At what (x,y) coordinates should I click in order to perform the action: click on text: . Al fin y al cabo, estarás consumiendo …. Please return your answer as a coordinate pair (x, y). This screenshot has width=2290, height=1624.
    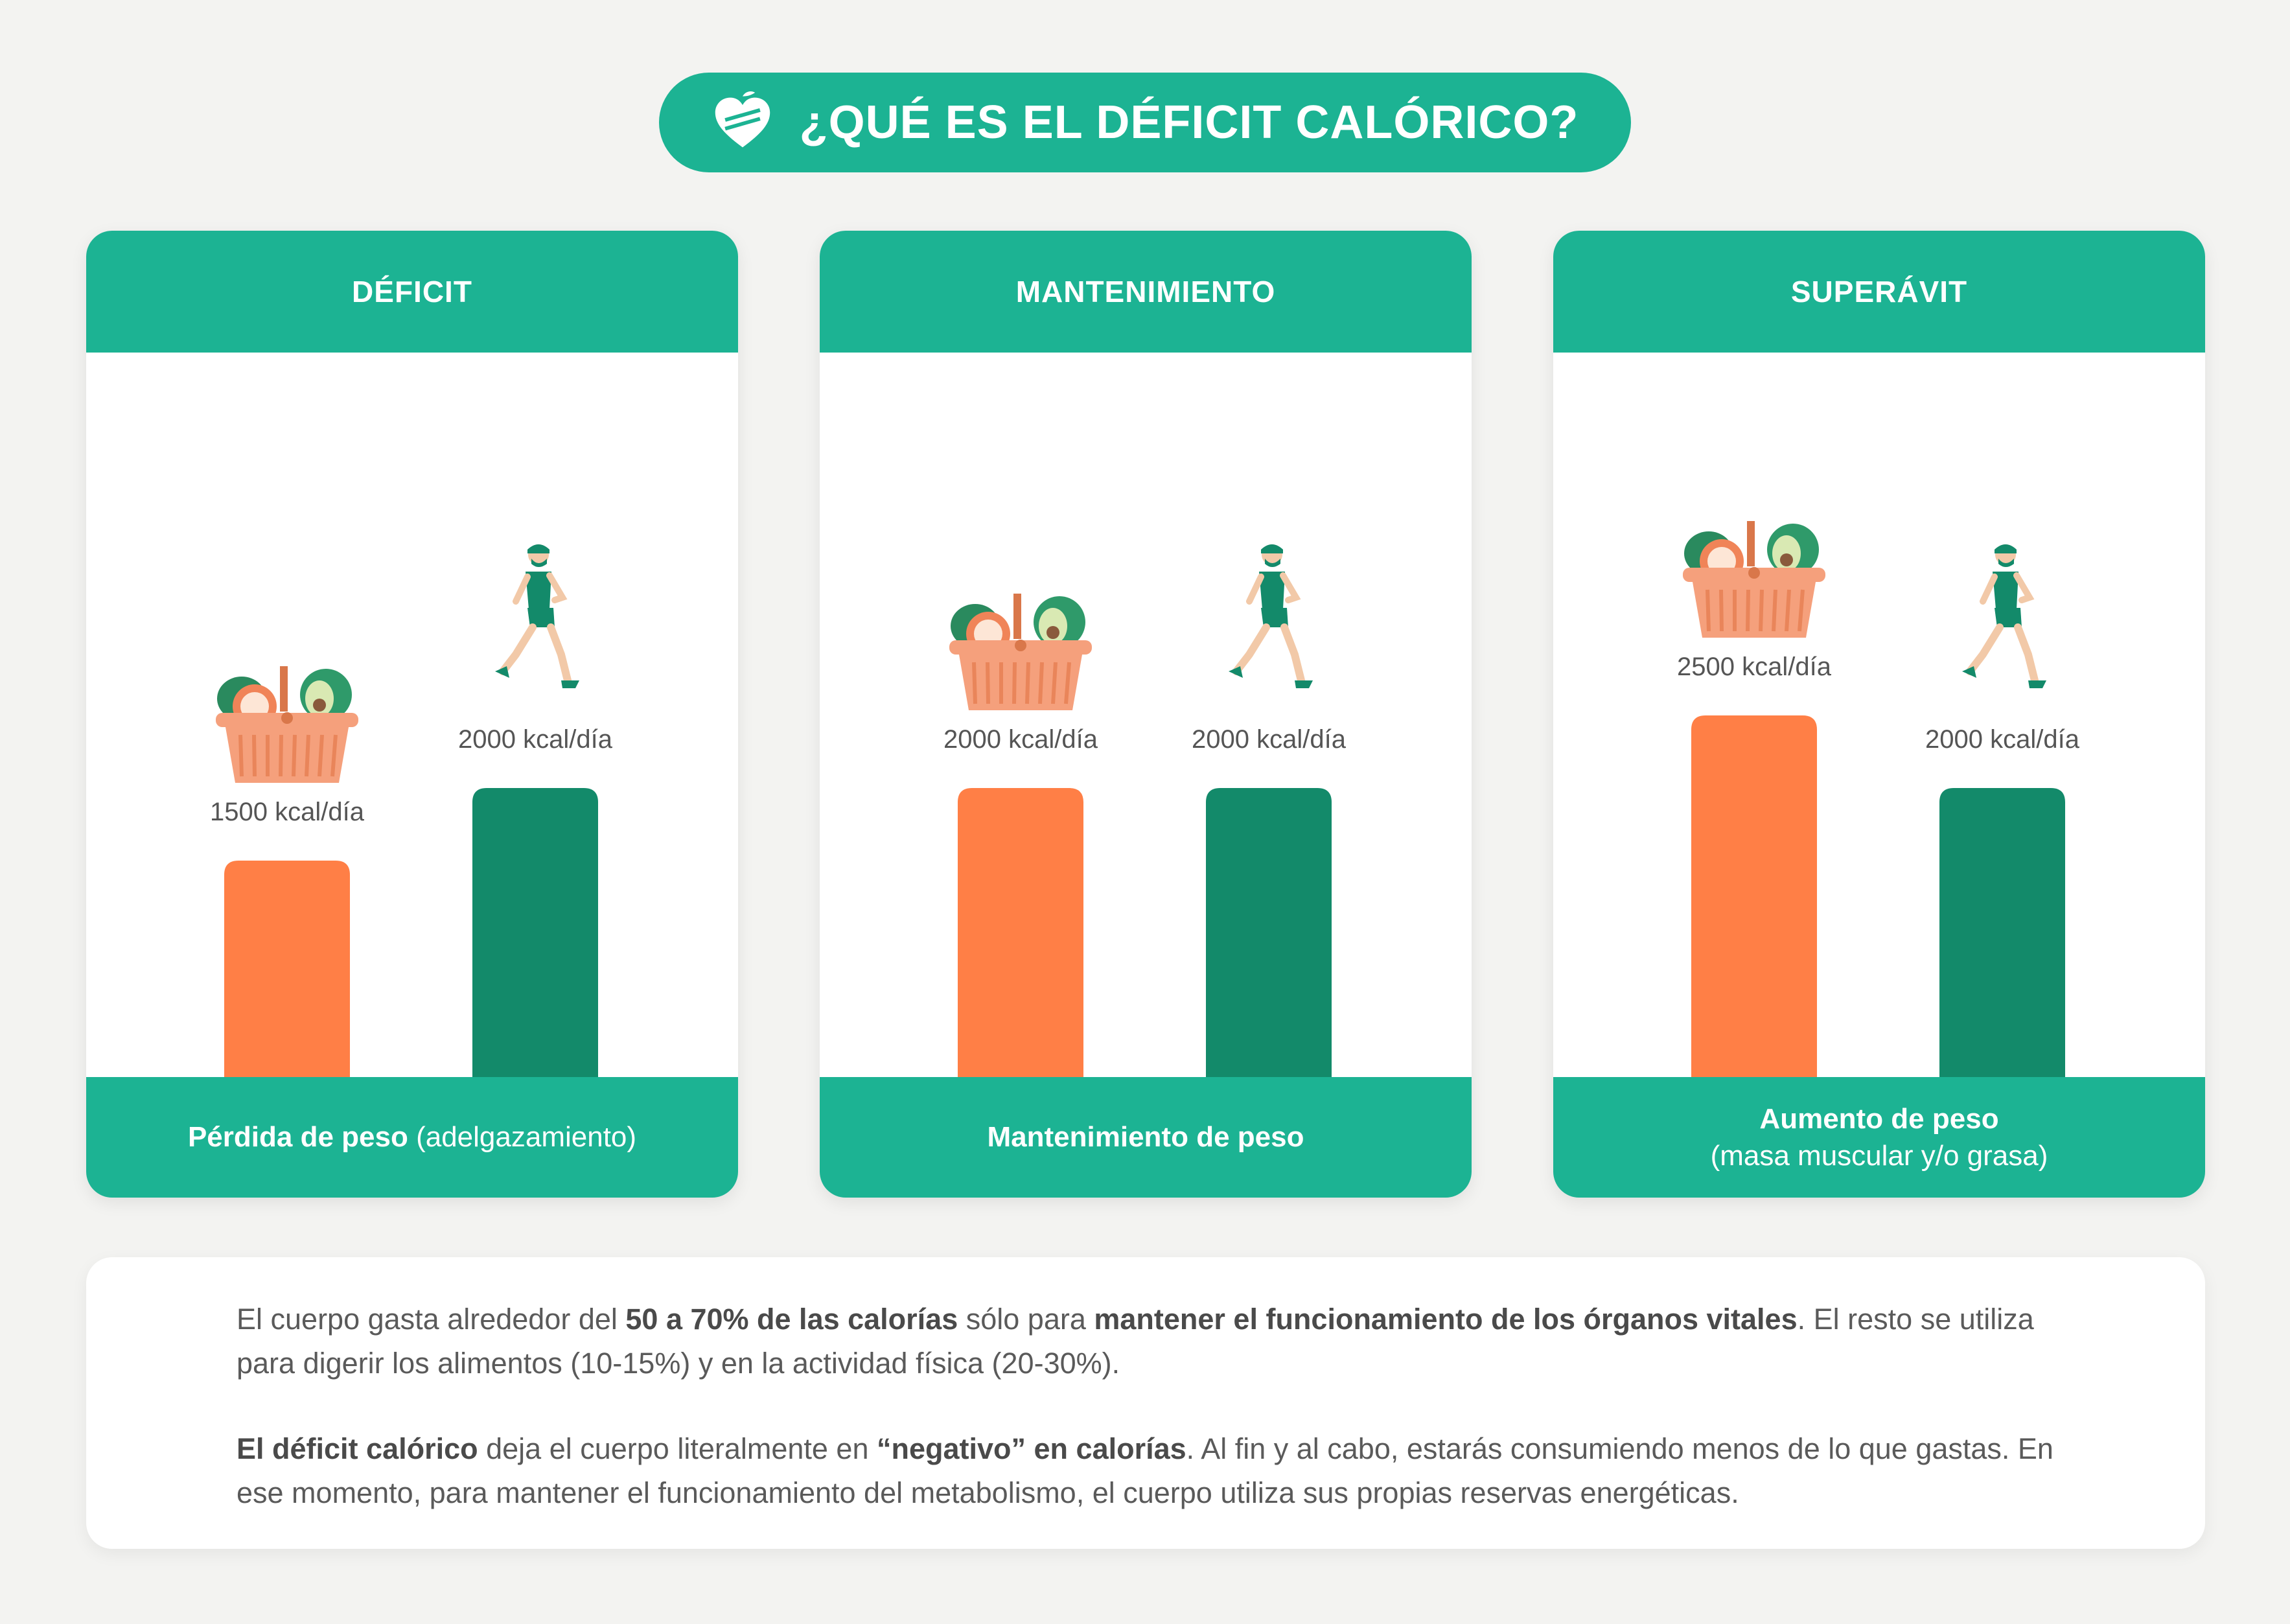
    Looking at the image, I should click on (1145, 1470).